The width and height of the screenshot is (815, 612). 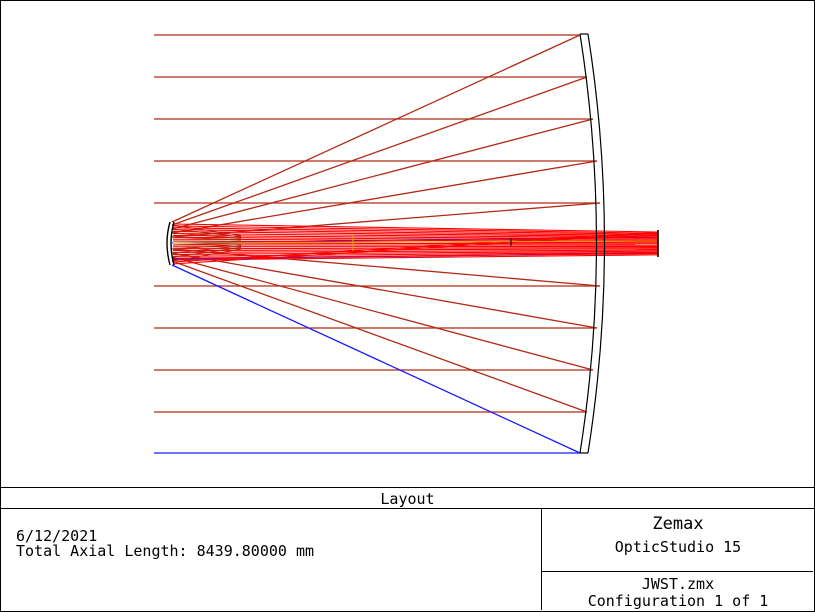 What do you see at coordinates (407, 499) in the screenshot?
I see `layout-title: Layout` at bounding box center [407, 499].